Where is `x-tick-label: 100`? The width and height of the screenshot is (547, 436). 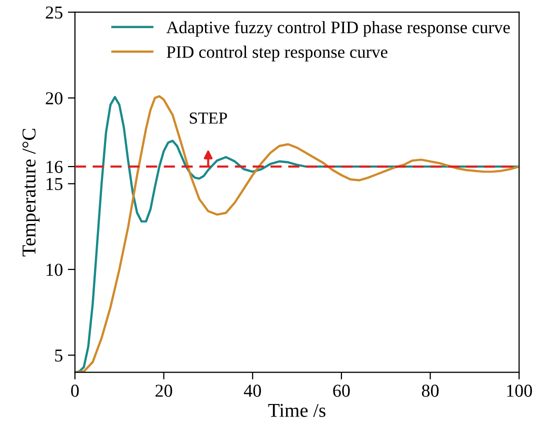 x-tick-label: 100 is located at coordinates (519, 390).